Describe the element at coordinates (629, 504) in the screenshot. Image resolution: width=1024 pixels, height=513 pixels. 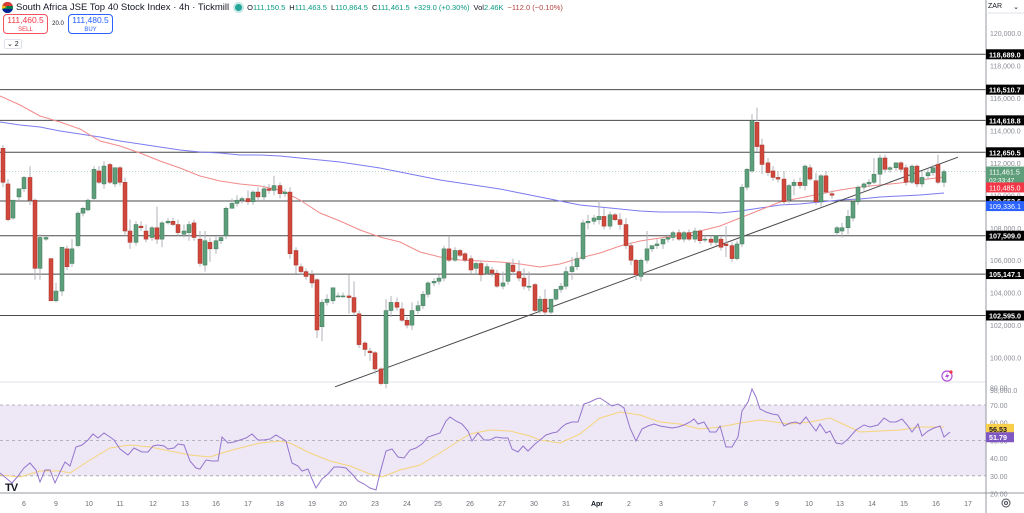
I see `time-tick: 2` at that location.